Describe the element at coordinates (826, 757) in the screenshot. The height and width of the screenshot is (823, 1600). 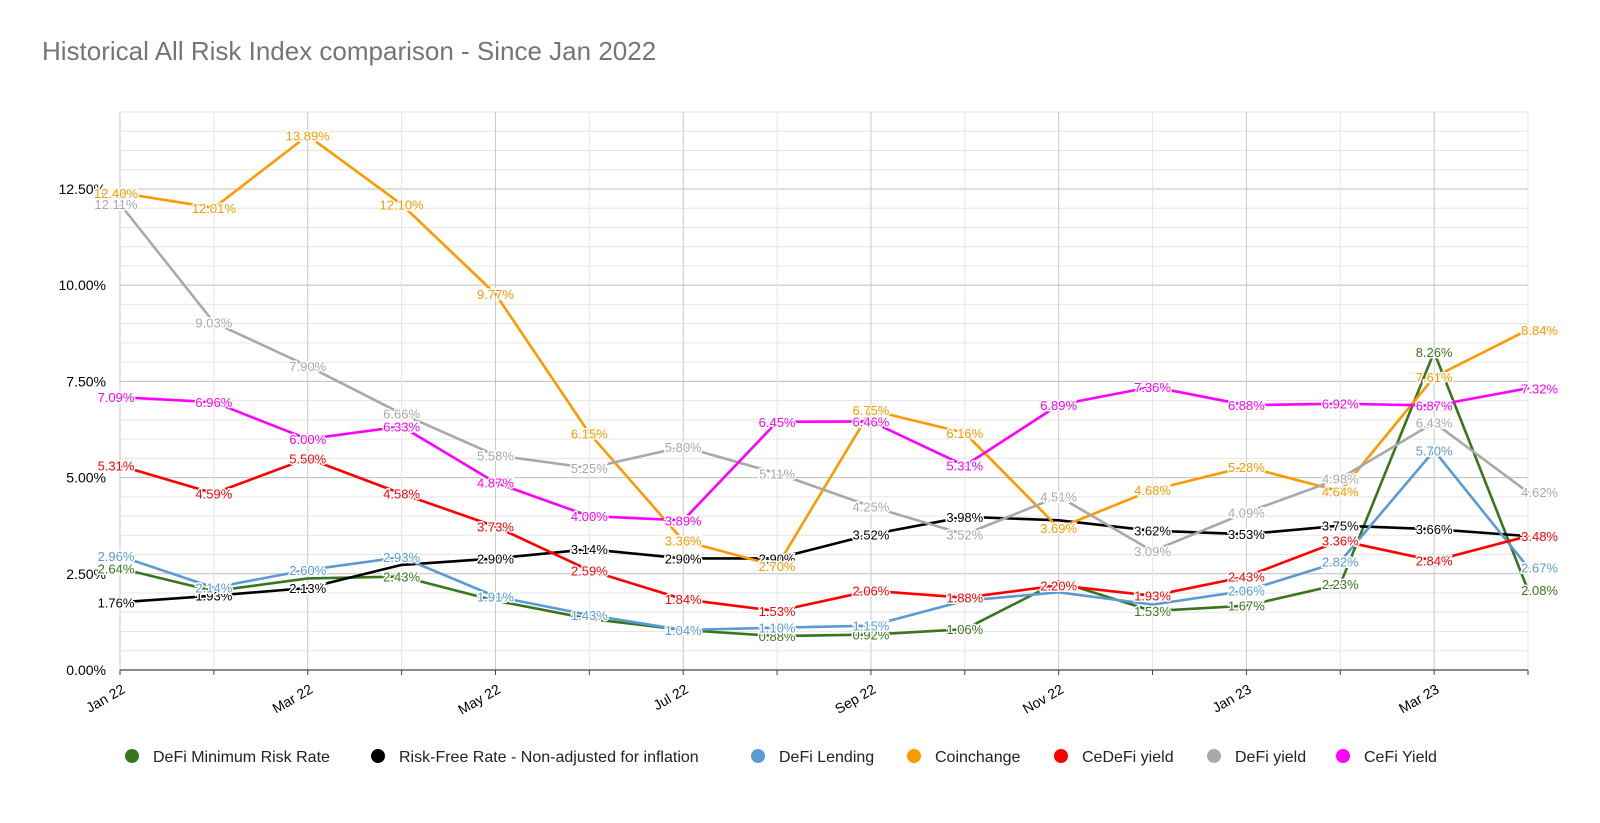
I see `legend-label: DeFi Lending` at that location.